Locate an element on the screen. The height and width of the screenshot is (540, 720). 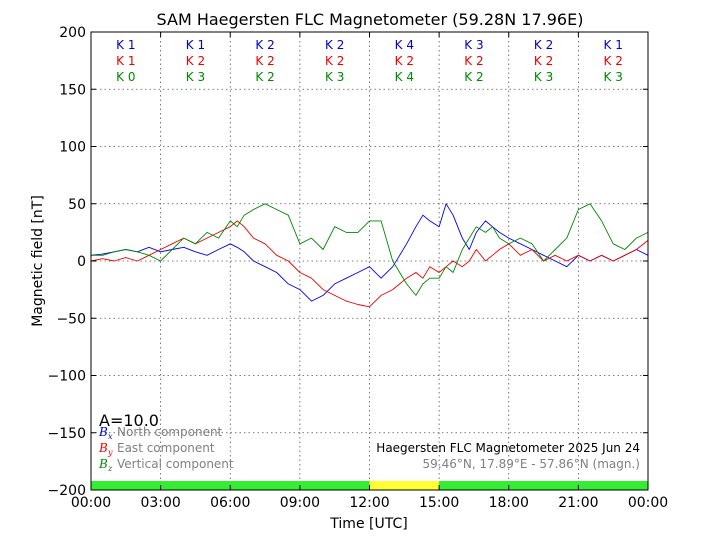
x-tick-label: 03:00 is located at coordinates (160, 503).